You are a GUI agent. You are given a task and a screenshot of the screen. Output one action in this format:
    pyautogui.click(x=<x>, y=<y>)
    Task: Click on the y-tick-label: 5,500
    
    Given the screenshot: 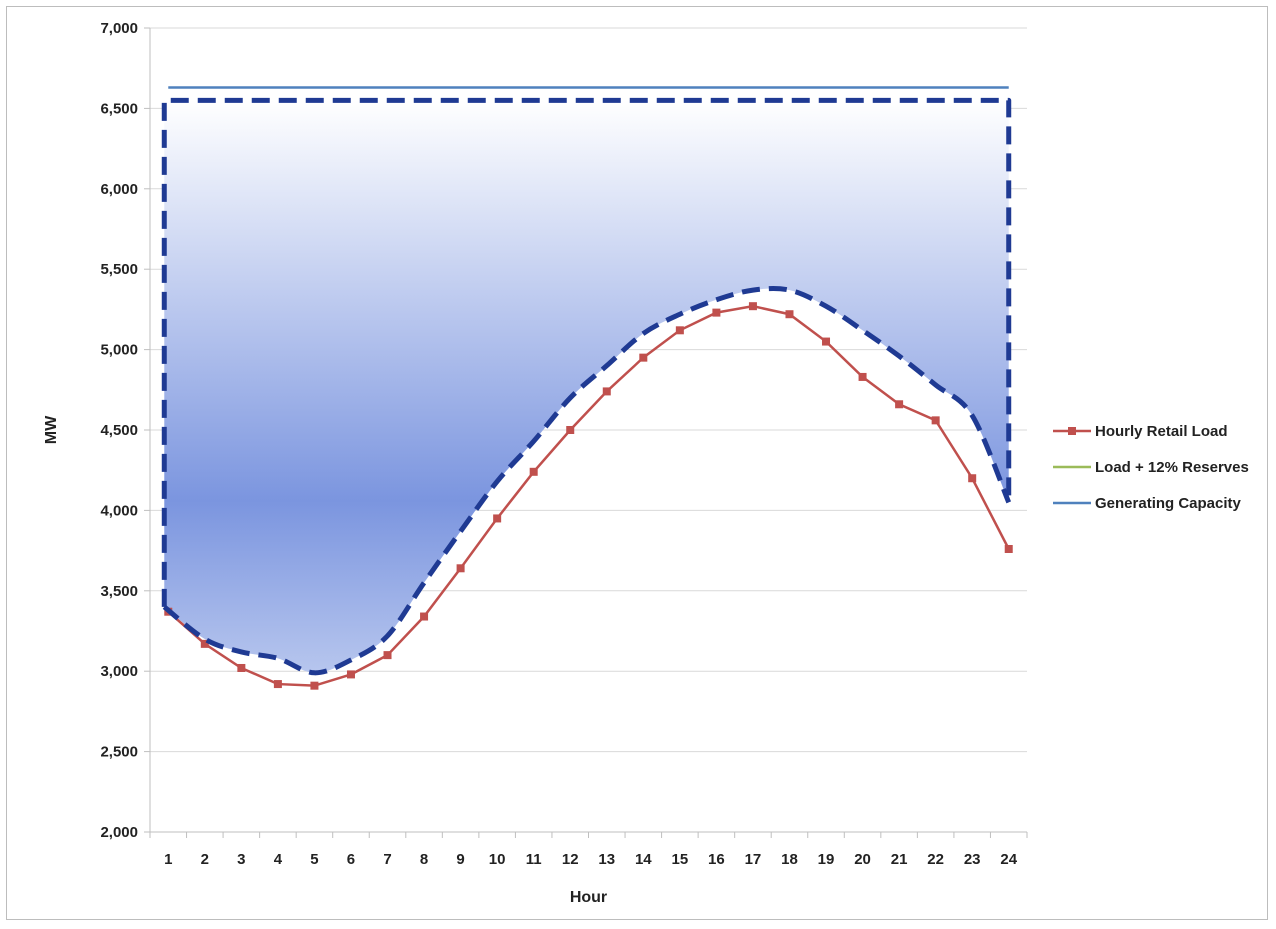 What is the action you would take?
    pyautogui.click(x=119, y=269)
    